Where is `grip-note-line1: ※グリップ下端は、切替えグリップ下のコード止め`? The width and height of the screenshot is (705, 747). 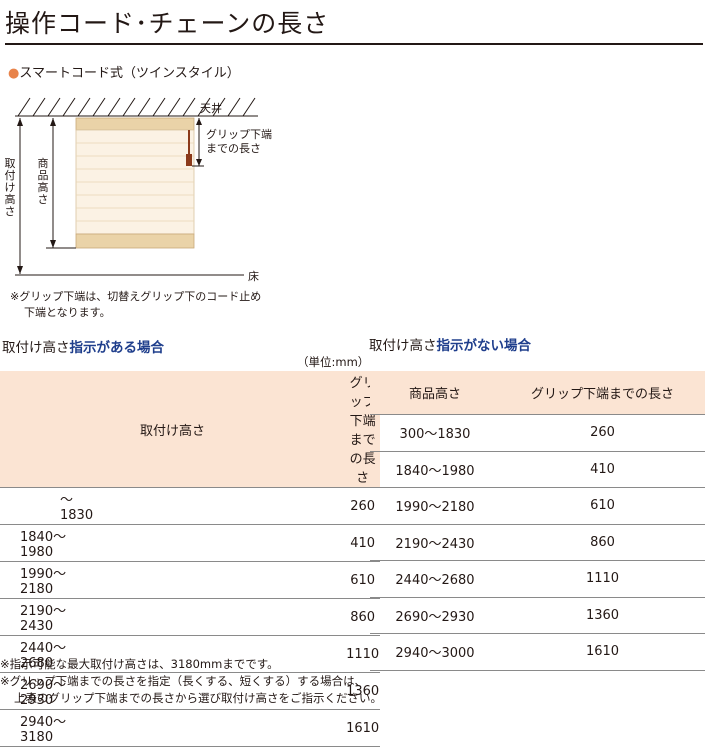 grip-note-line1: ※グリップ下端は、切替えグリップ下のコード止め is located at coordinates (136, 296).